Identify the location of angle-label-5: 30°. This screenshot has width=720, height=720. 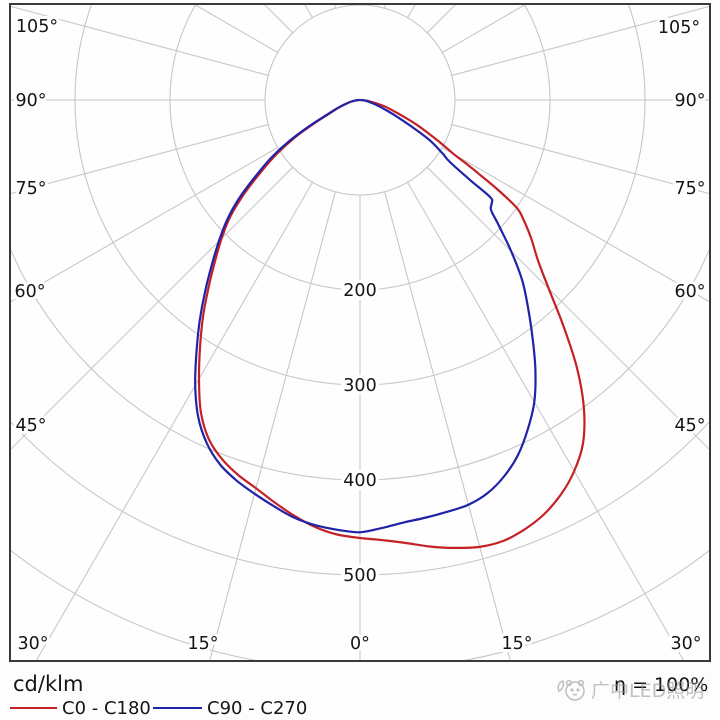
(32, 644).